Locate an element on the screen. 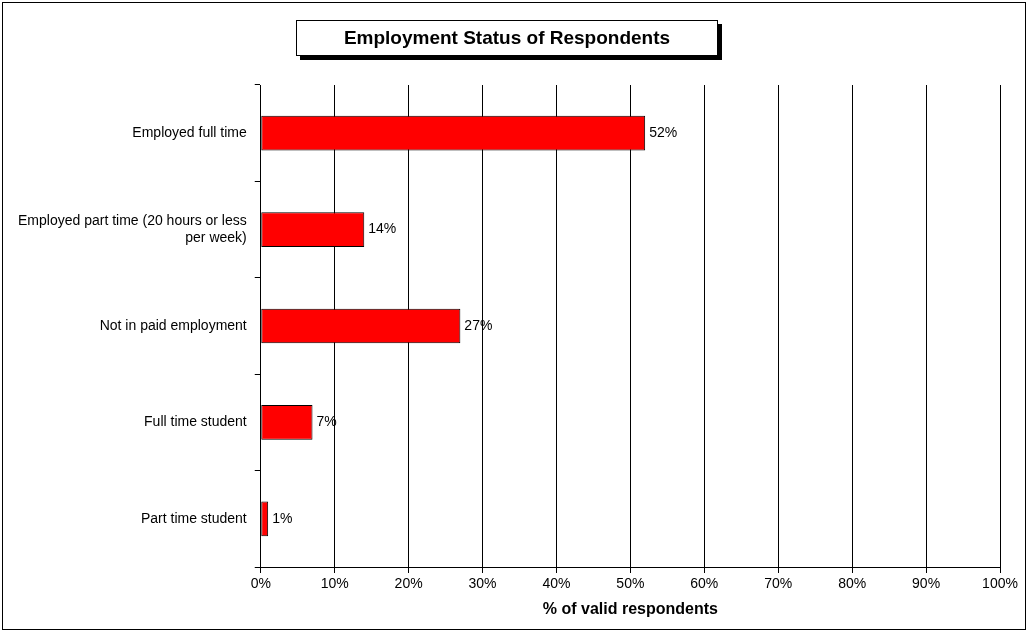 The image size is (1028, 631). y-tick-label: Employed full time is located at coordinates (189, 132).